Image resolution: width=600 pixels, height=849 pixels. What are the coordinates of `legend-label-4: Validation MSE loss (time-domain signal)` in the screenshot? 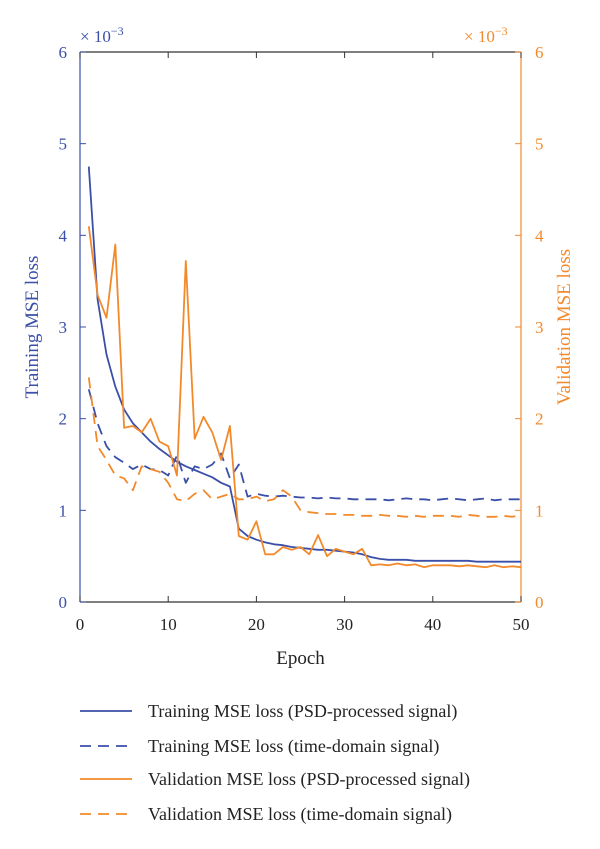 It's located at (300, 814).